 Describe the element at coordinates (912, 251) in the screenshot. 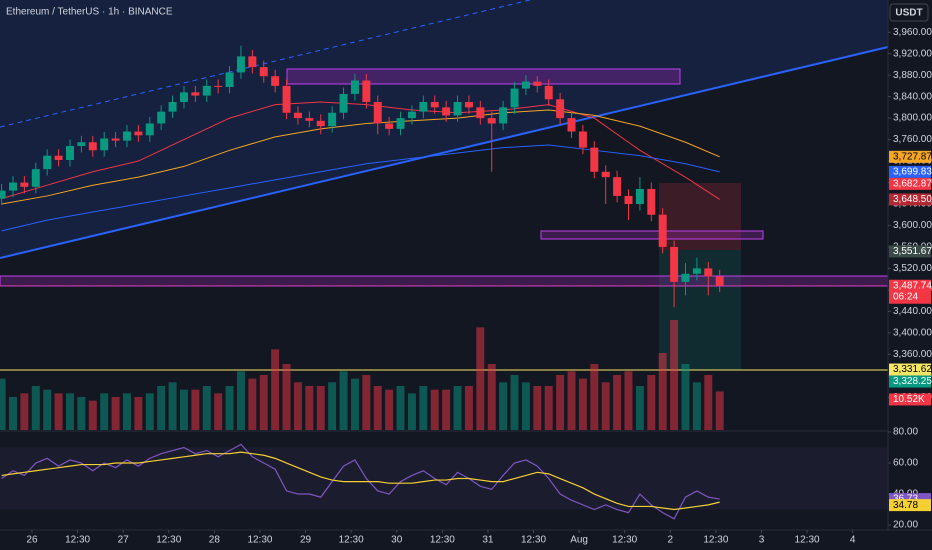

I see `price-badge-label: 3,551.67` at that location.